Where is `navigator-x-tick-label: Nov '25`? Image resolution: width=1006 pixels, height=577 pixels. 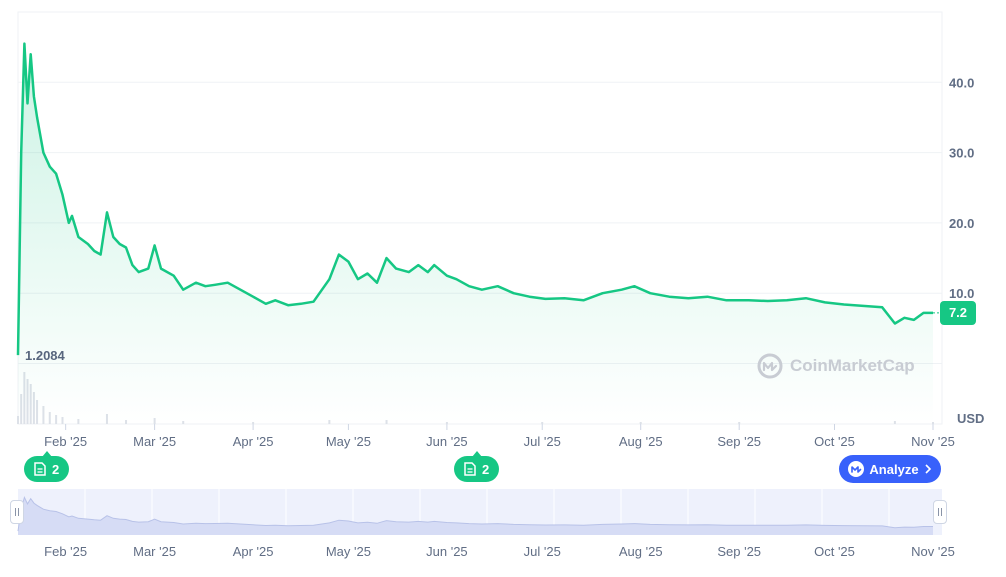
navigator-x-tick-label: Nov '25 is located at coordinates (933, 551).